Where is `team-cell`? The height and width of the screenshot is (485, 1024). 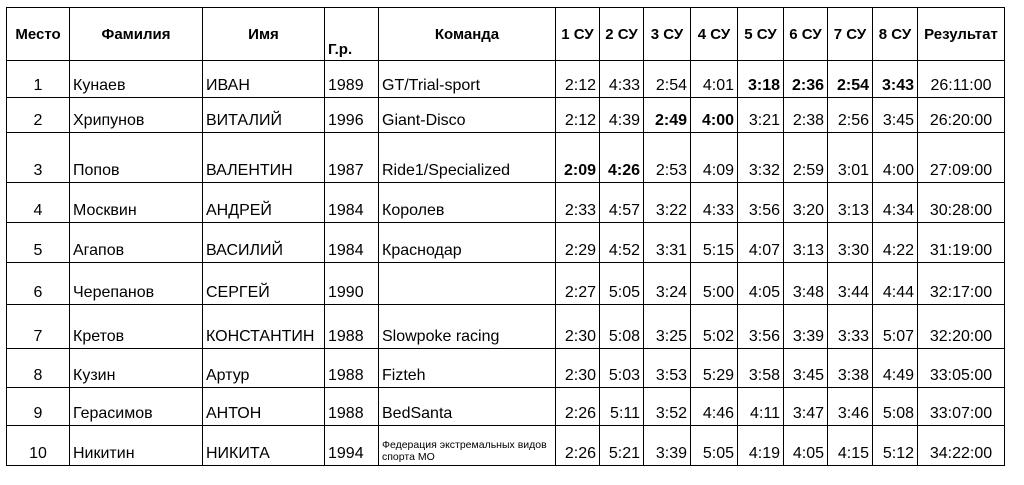 team-cell is located at coordinates (467, 283).